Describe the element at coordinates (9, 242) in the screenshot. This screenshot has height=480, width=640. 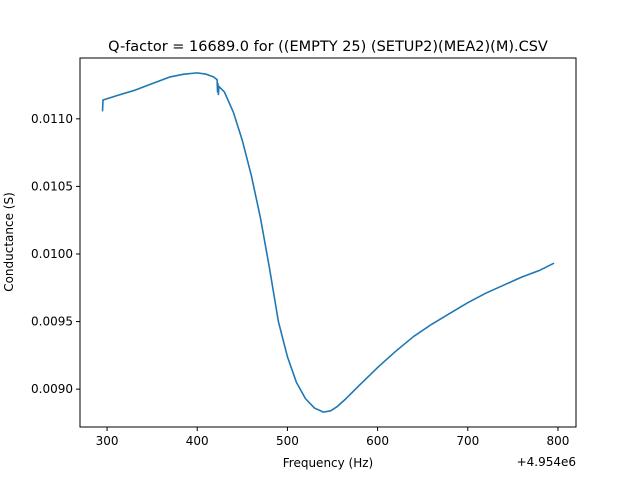
I see `y-axis-label: Conductance (S)` at that location.